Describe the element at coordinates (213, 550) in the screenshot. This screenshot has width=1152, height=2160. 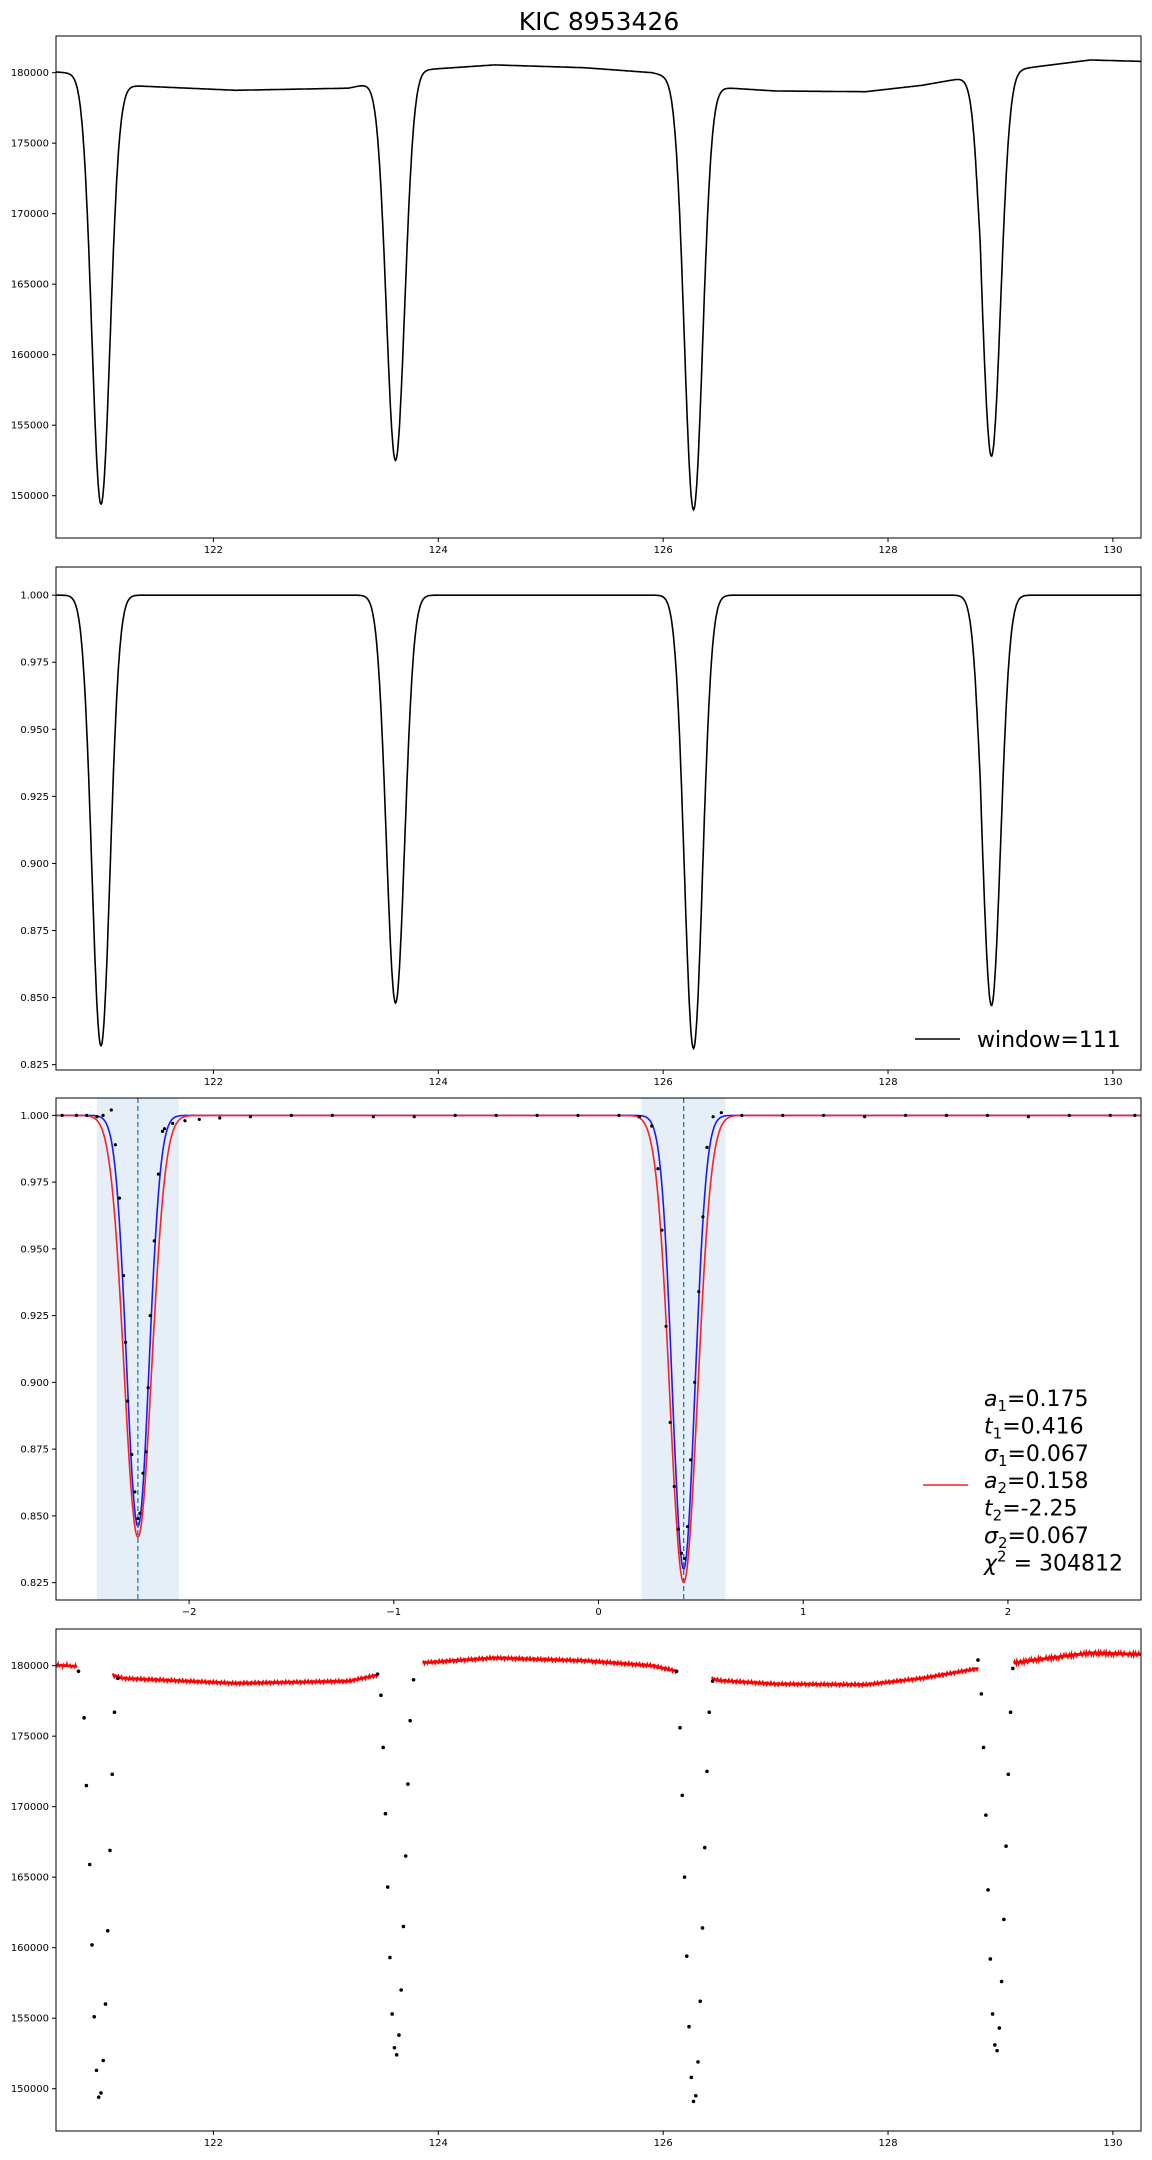
I see `x-tick-label: 122` at that location.